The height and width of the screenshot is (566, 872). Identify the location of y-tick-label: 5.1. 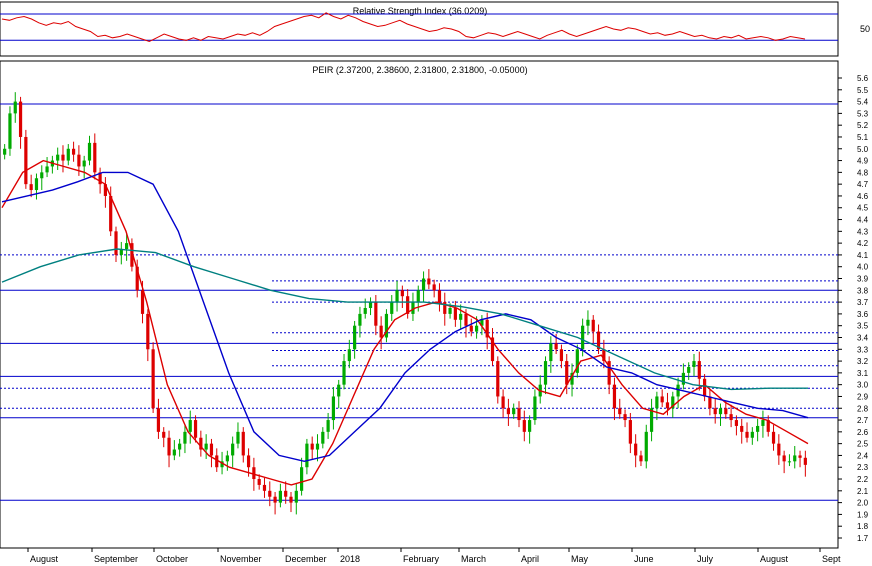
(863, 137).